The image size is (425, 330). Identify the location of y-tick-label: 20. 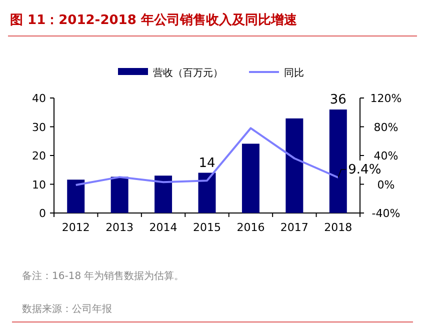
(39, 156).